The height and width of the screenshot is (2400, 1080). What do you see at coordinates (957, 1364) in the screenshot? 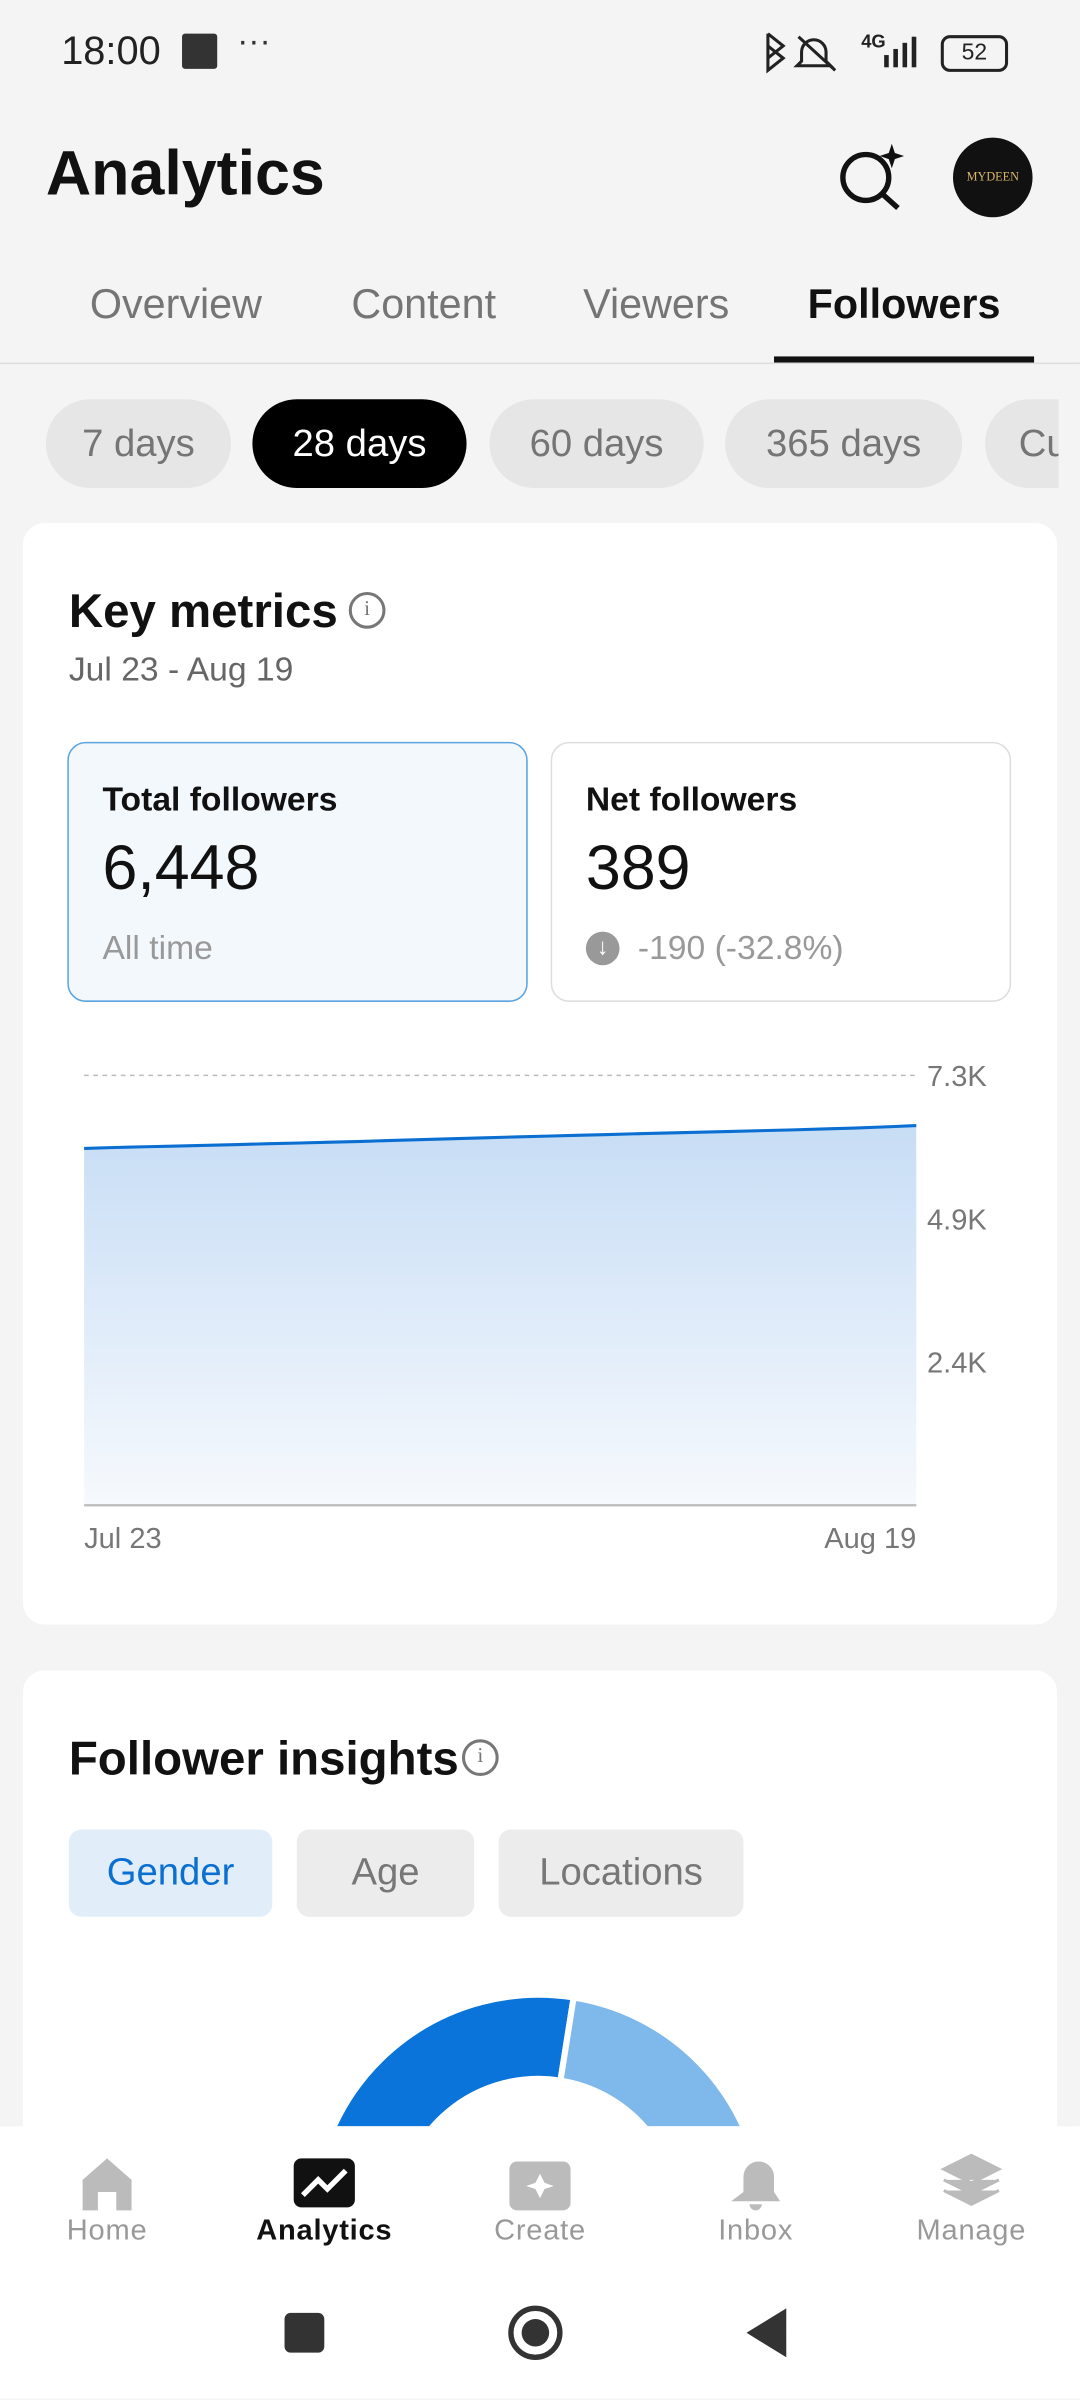
I see `y-tick-label: 2.4K` at bounding box center [957, 1364].